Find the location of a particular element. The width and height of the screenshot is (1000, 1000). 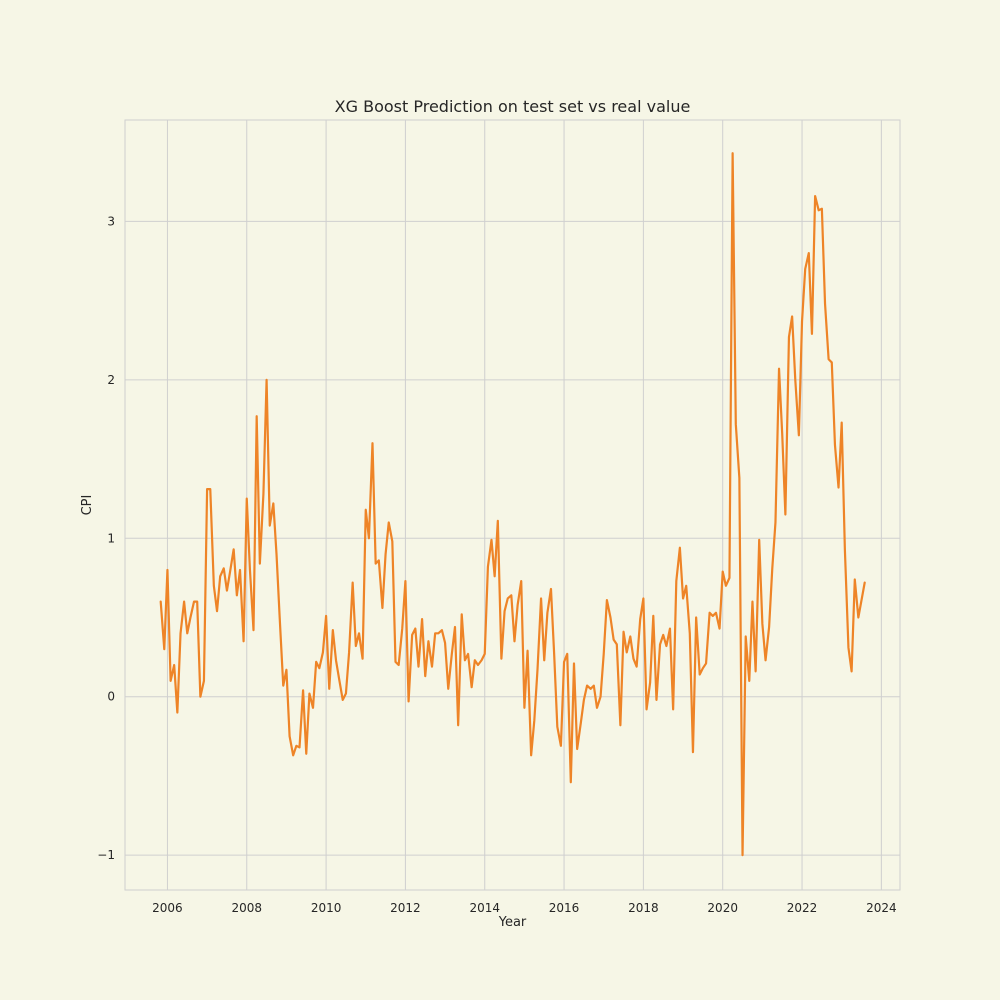

y-axis-label: CPI is located at coordinates (87, 505).